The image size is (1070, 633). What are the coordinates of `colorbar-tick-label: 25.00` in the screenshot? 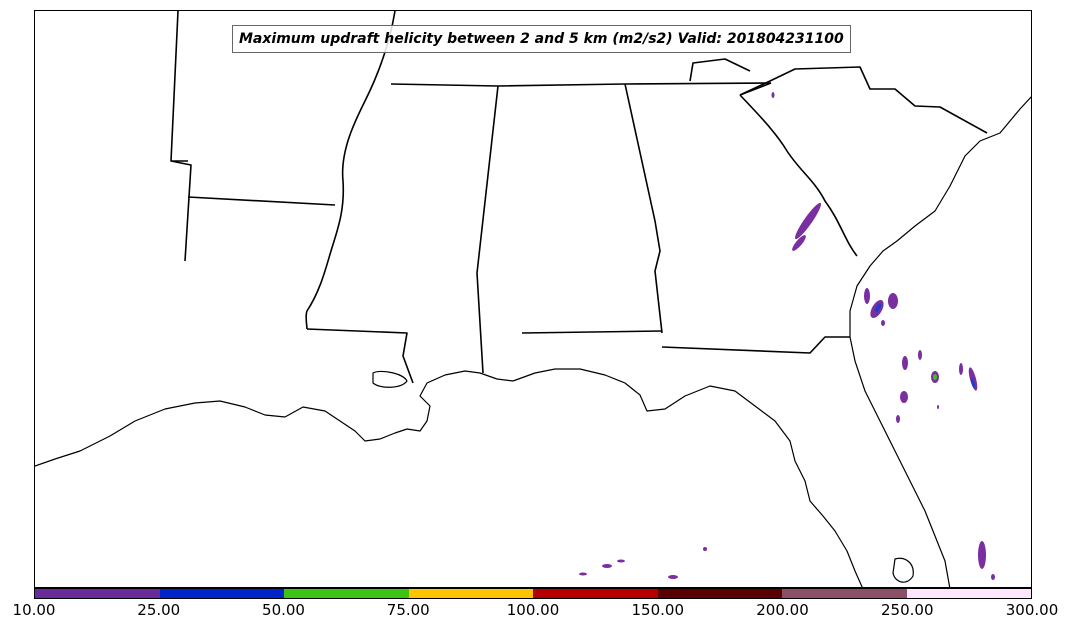 It's located at (159, 610).